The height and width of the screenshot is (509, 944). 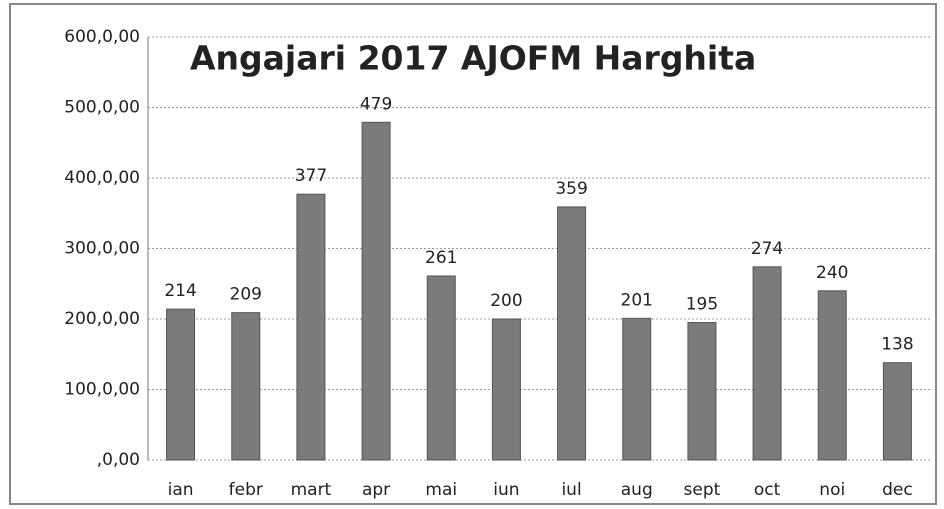 I want to click on x-tick-label: noi, so click(x=832, y=490).